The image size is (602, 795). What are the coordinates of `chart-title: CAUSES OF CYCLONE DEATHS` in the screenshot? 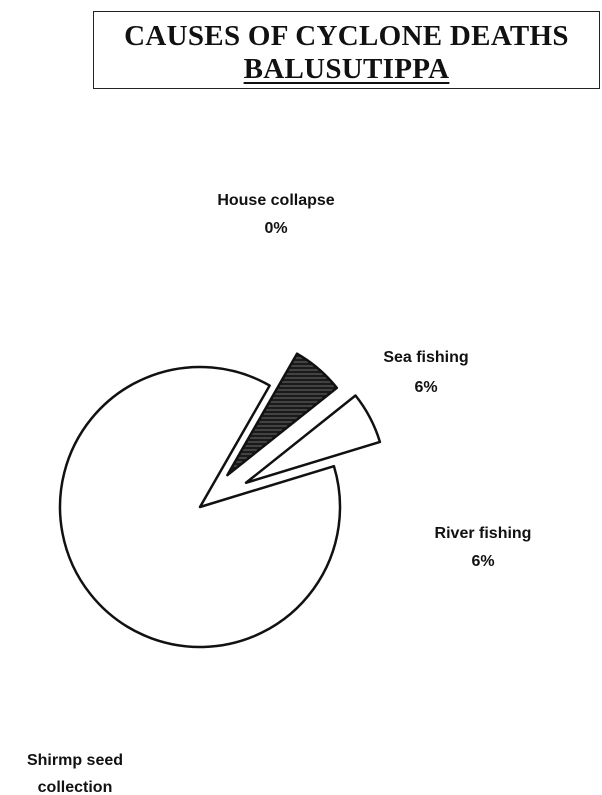 It's located at (346, 36).